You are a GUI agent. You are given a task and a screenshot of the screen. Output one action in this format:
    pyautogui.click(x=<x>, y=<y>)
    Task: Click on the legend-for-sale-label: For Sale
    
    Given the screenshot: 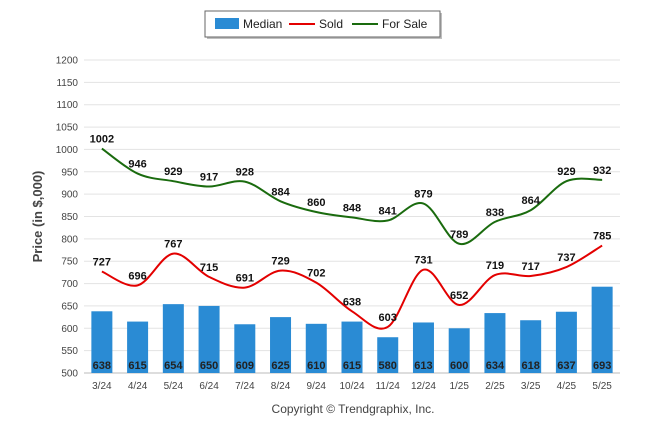 What is the action you would take?
    pyautogui.click(x=405, y=24)
    